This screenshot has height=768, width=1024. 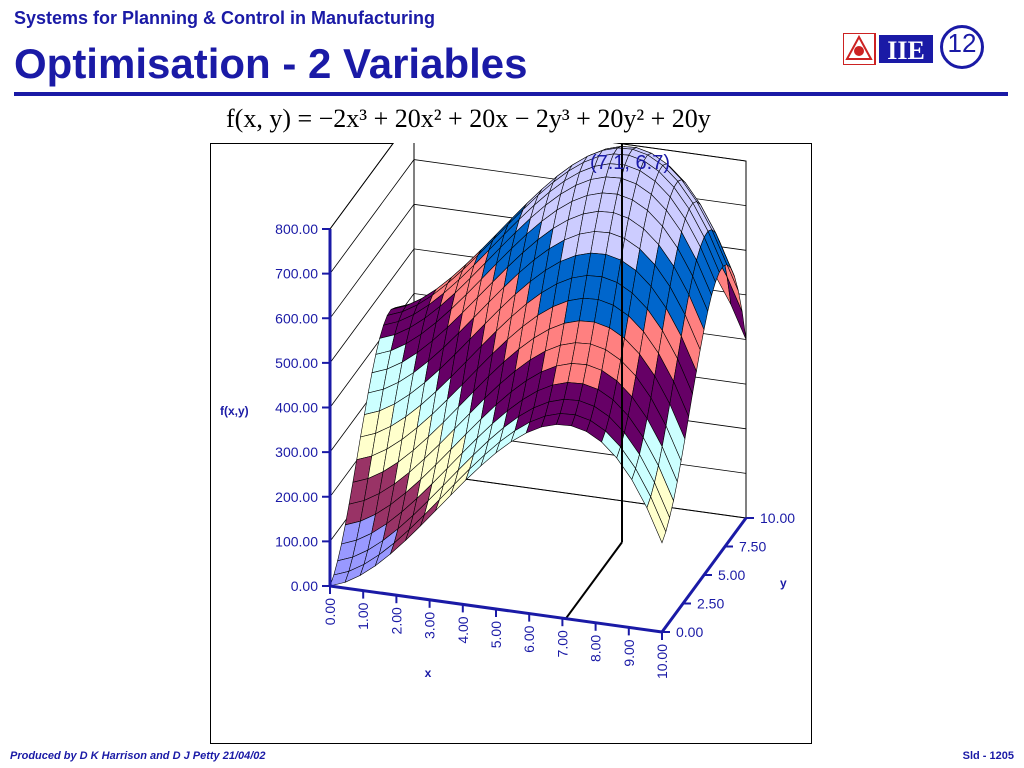 I want to click on x-tick-label: 5.00, so click(x=496, y=634).